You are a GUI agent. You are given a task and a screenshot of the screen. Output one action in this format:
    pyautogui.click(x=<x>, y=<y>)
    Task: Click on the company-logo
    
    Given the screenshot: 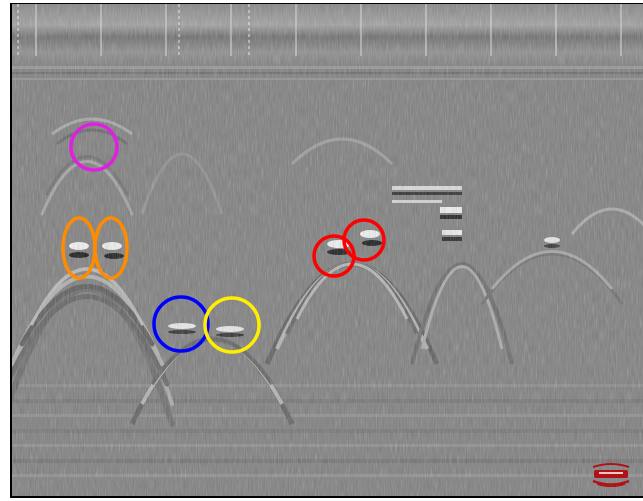 What is the action you would take?
    pyautogui.click(x=611, y=475)
    